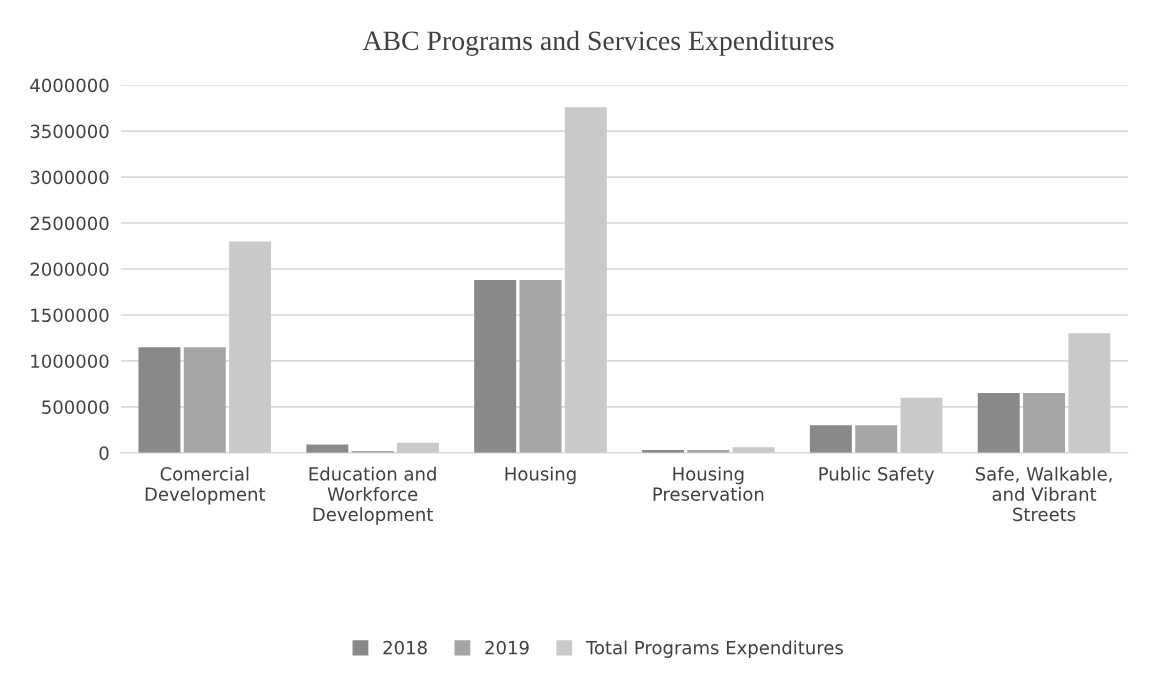  Describe the element at coordinates (69, 269) in the screenshot. I see `y-tick-label: 2000000` at that location.